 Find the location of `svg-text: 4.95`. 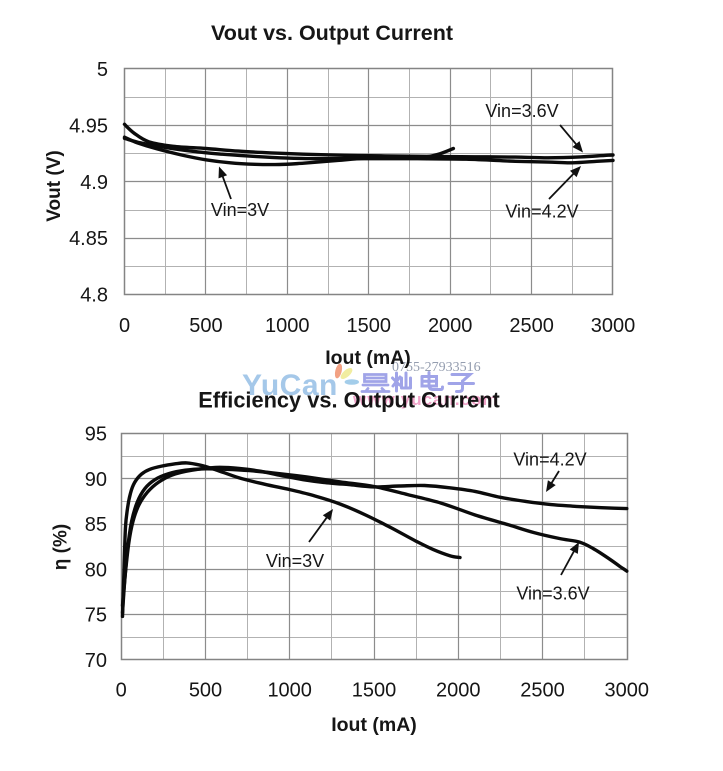

svg-text: 4.95 is located at coordinates (88, 126).